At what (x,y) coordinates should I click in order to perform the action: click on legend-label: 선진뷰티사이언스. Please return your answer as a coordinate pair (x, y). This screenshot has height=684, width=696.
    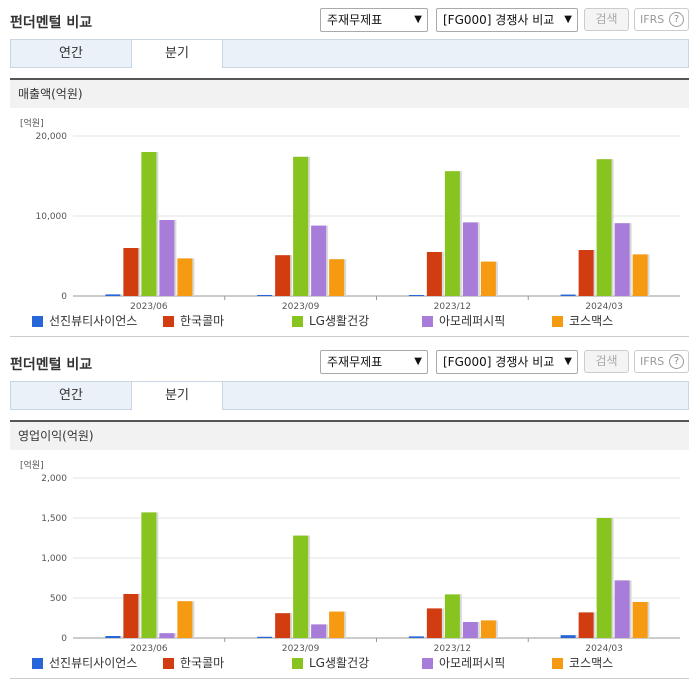
    Looking at the image, I should click on (93, 321).